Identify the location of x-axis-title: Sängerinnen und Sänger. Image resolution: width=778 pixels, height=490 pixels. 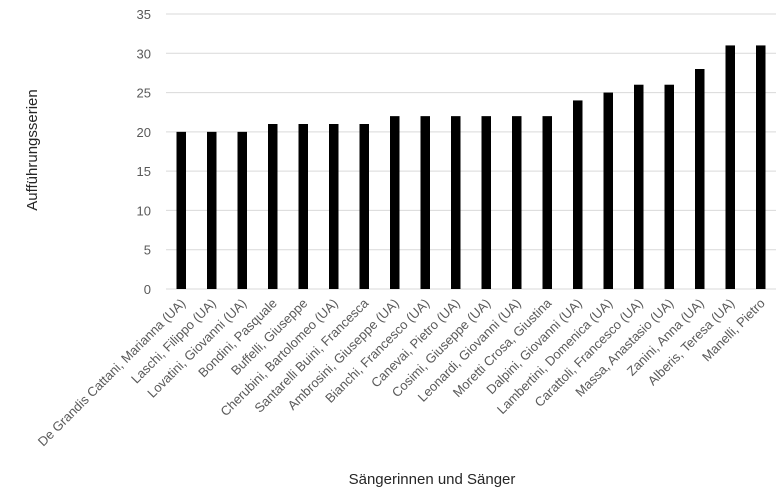
(432, 479).